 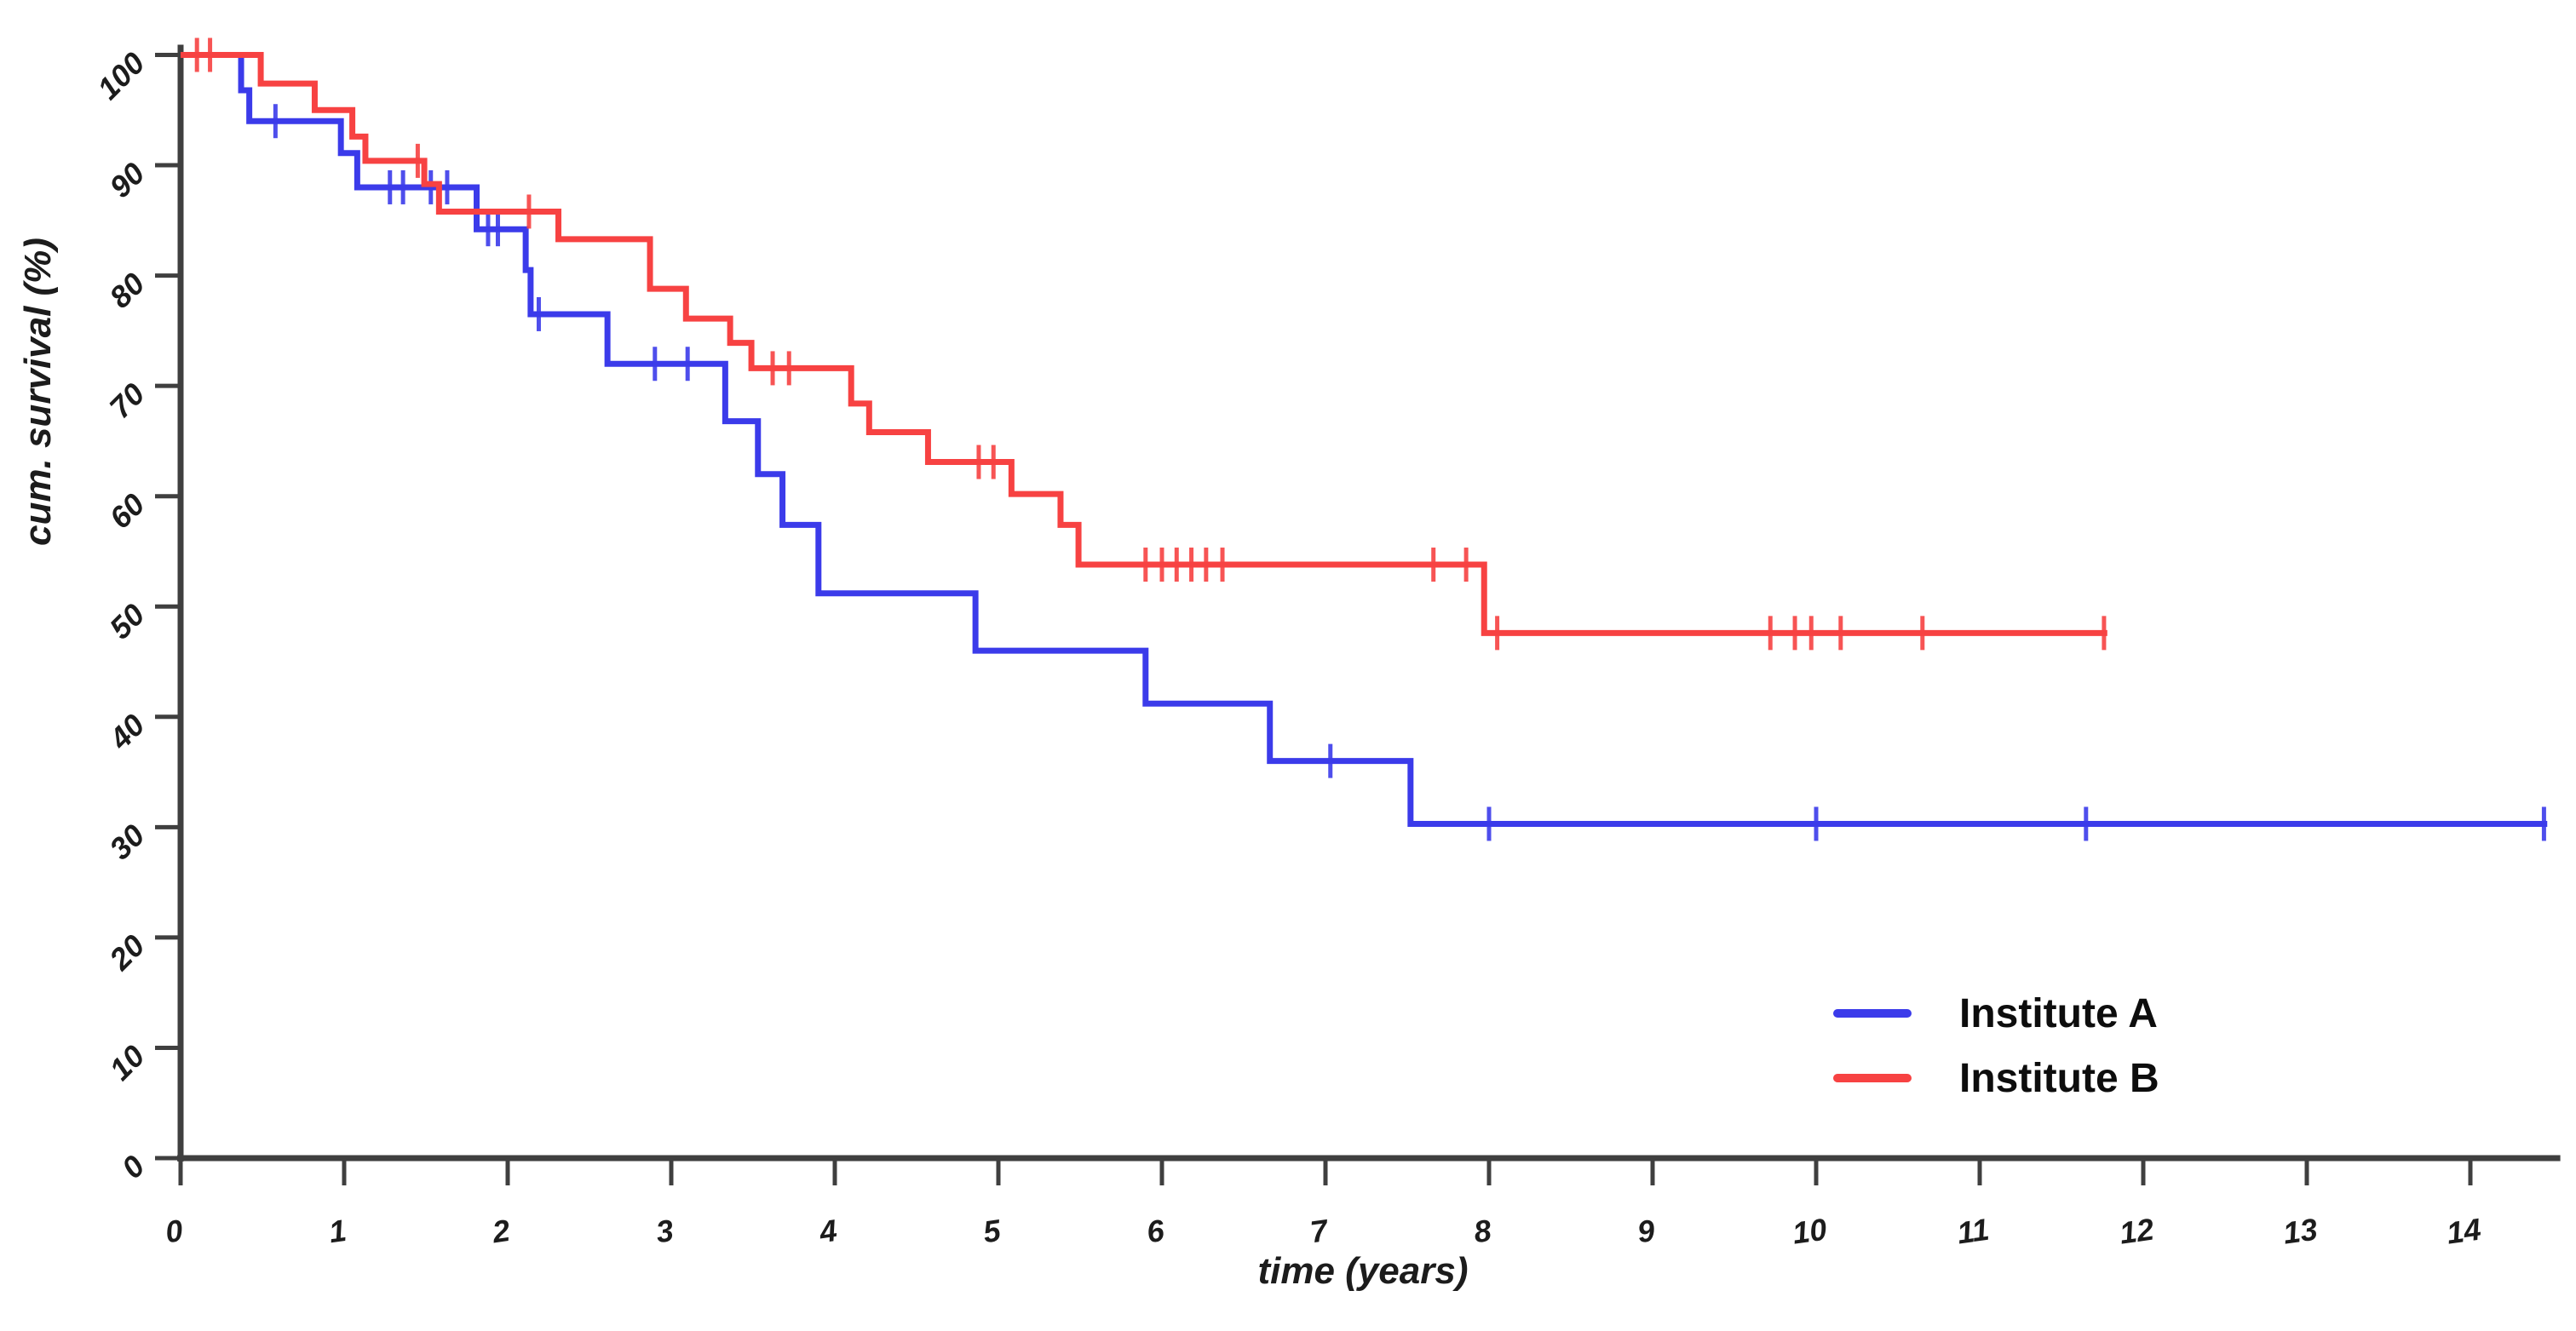 I want to click on legend-swatch-institute-a, so click(x=1872, y=1013).